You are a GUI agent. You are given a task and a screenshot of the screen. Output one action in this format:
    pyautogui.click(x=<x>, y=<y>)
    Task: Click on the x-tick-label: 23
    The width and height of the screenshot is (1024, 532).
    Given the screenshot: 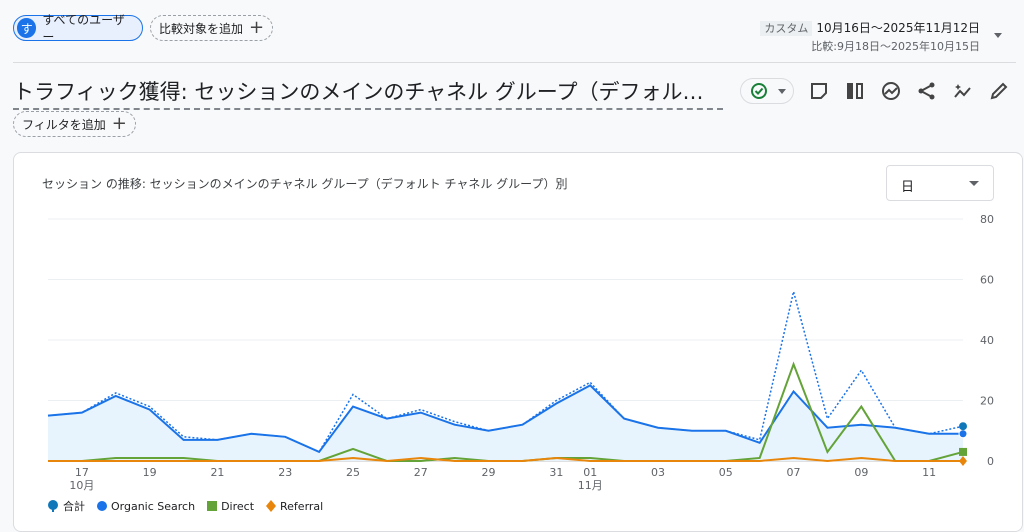 What is the action you would take?
    pyautogui.click(x=285, y=472)
    